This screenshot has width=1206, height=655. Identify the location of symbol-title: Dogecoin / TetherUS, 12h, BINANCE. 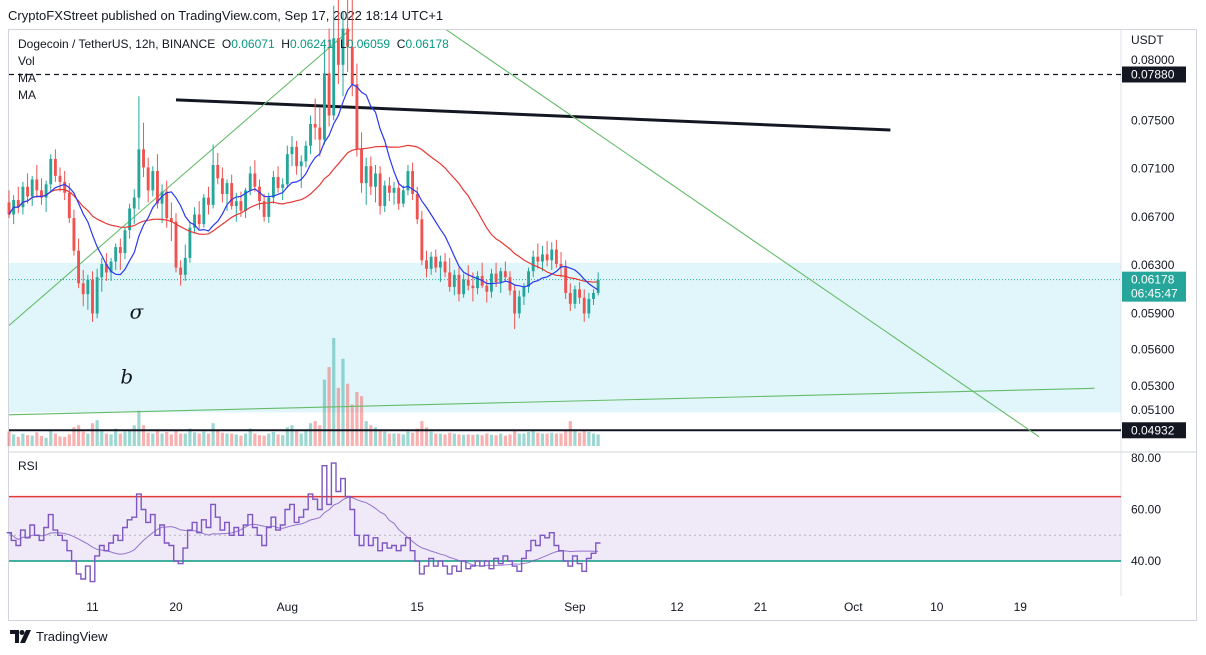
(117, 44).